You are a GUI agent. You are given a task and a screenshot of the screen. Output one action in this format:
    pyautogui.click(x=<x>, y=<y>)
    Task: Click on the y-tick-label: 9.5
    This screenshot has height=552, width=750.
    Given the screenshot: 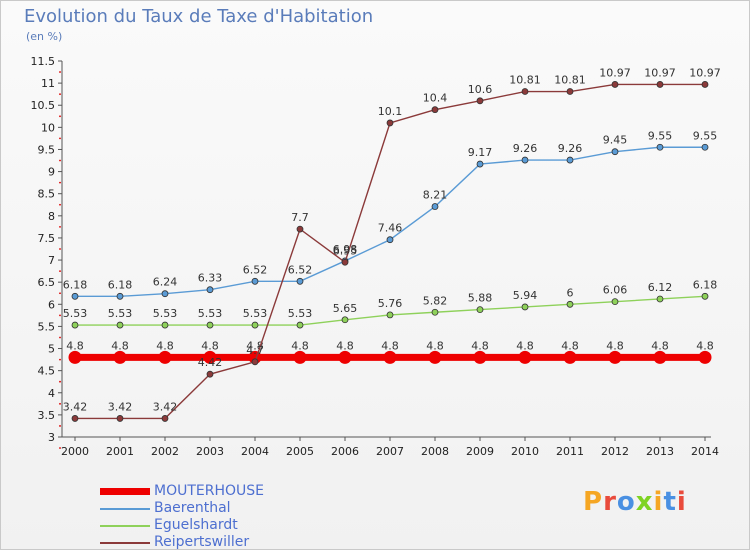 What is the action you would take?
    pyautogui.click(x=47, y=149)
    